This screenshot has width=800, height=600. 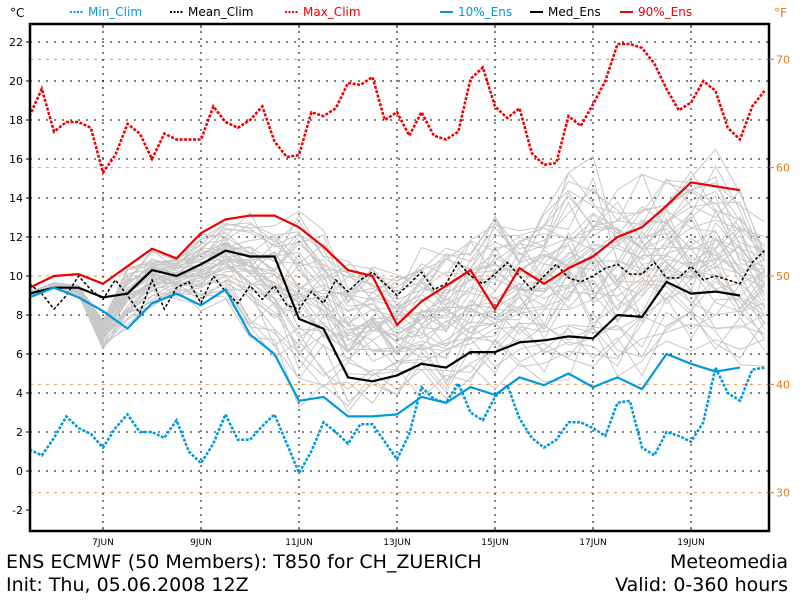 What do you see at coordinates (220, 12) in the screenshot?
I see `legend-label: Mean_Clim` at bounding box center [220, 12].